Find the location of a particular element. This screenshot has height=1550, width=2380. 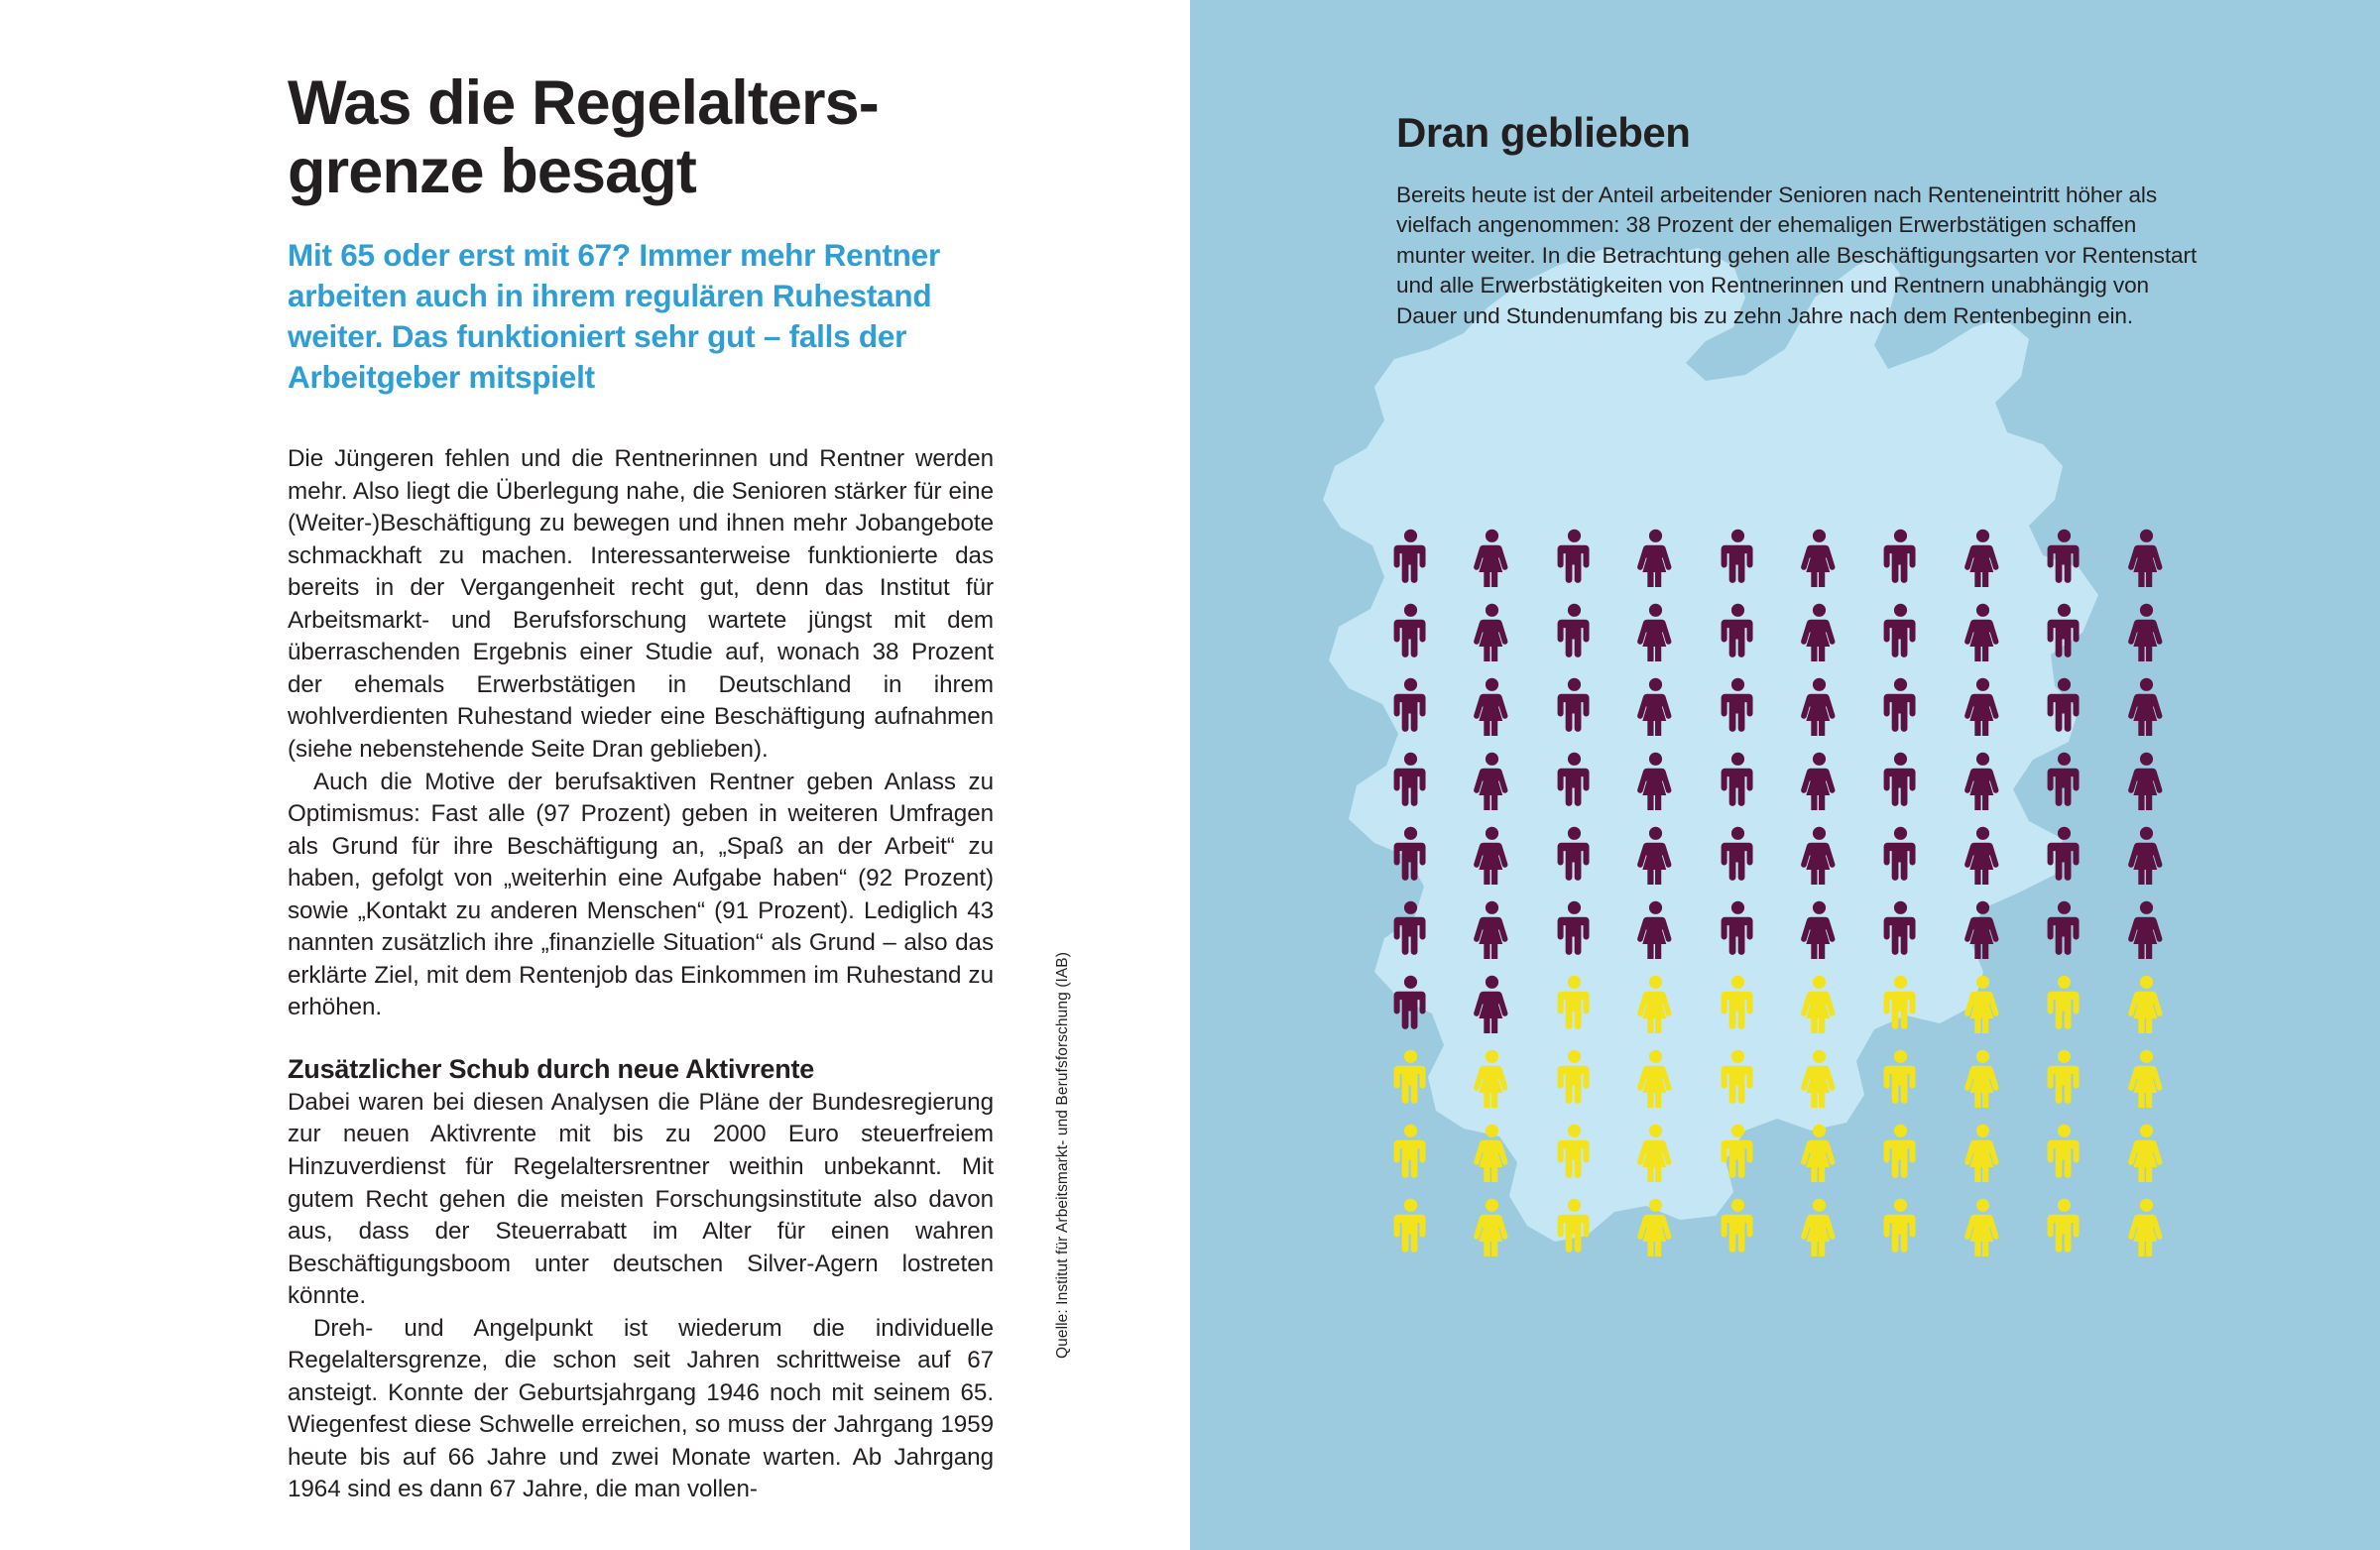

page-title: Was die Regelalters- grenze besagt is located at coordinates (584, 137).